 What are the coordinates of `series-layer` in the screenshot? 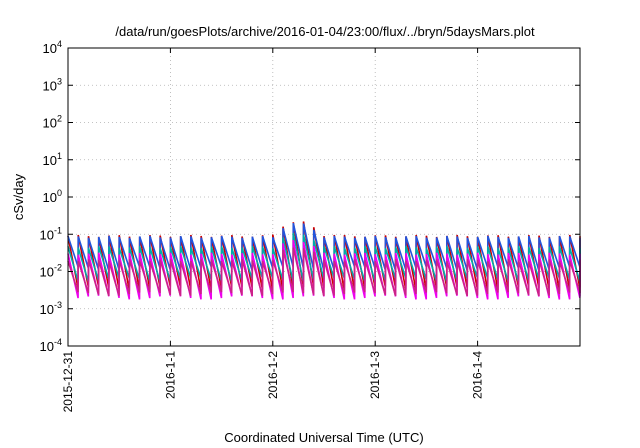 It's located at (324, 260).